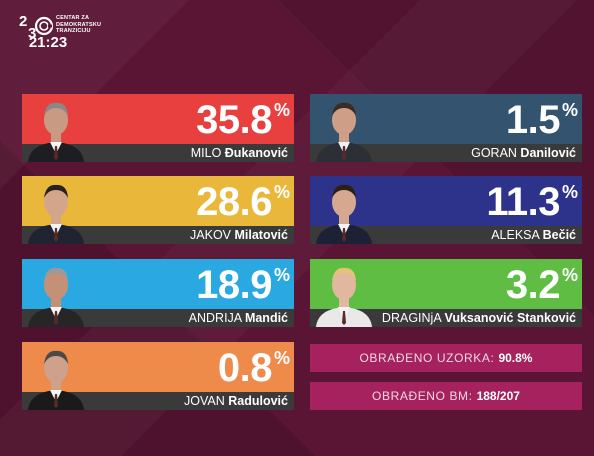  I want to click on cdt-logo-mark-icon: 2 3, so click(36, 27).